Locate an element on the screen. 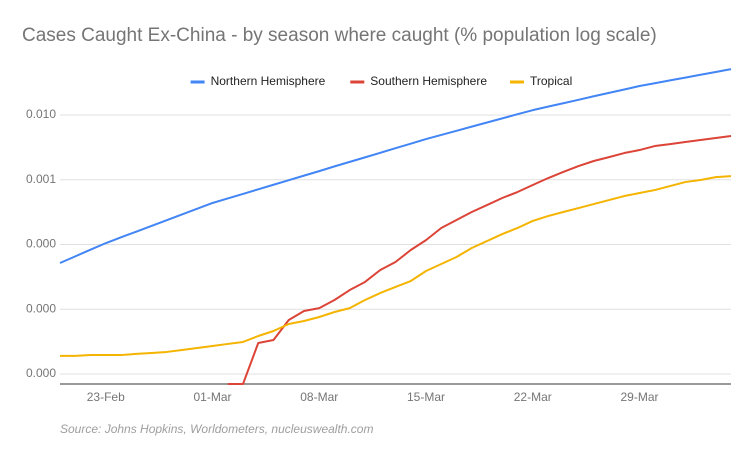  y-tick-label: 0.001 is located at coordinates (41, 179).